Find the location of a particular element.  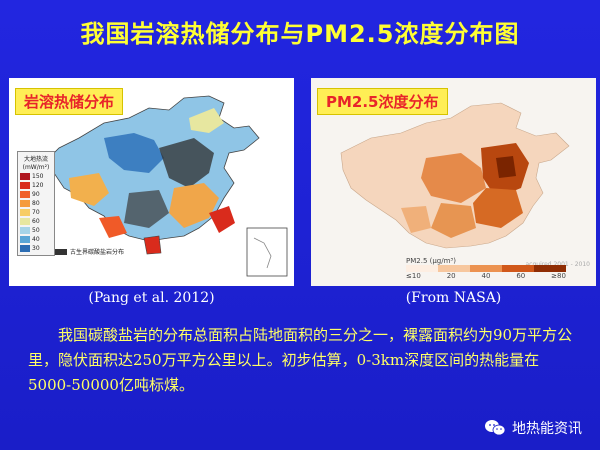

carbonate-note-text: 古生界碳酸盐岩分布 is located at coordinates (97, 252).